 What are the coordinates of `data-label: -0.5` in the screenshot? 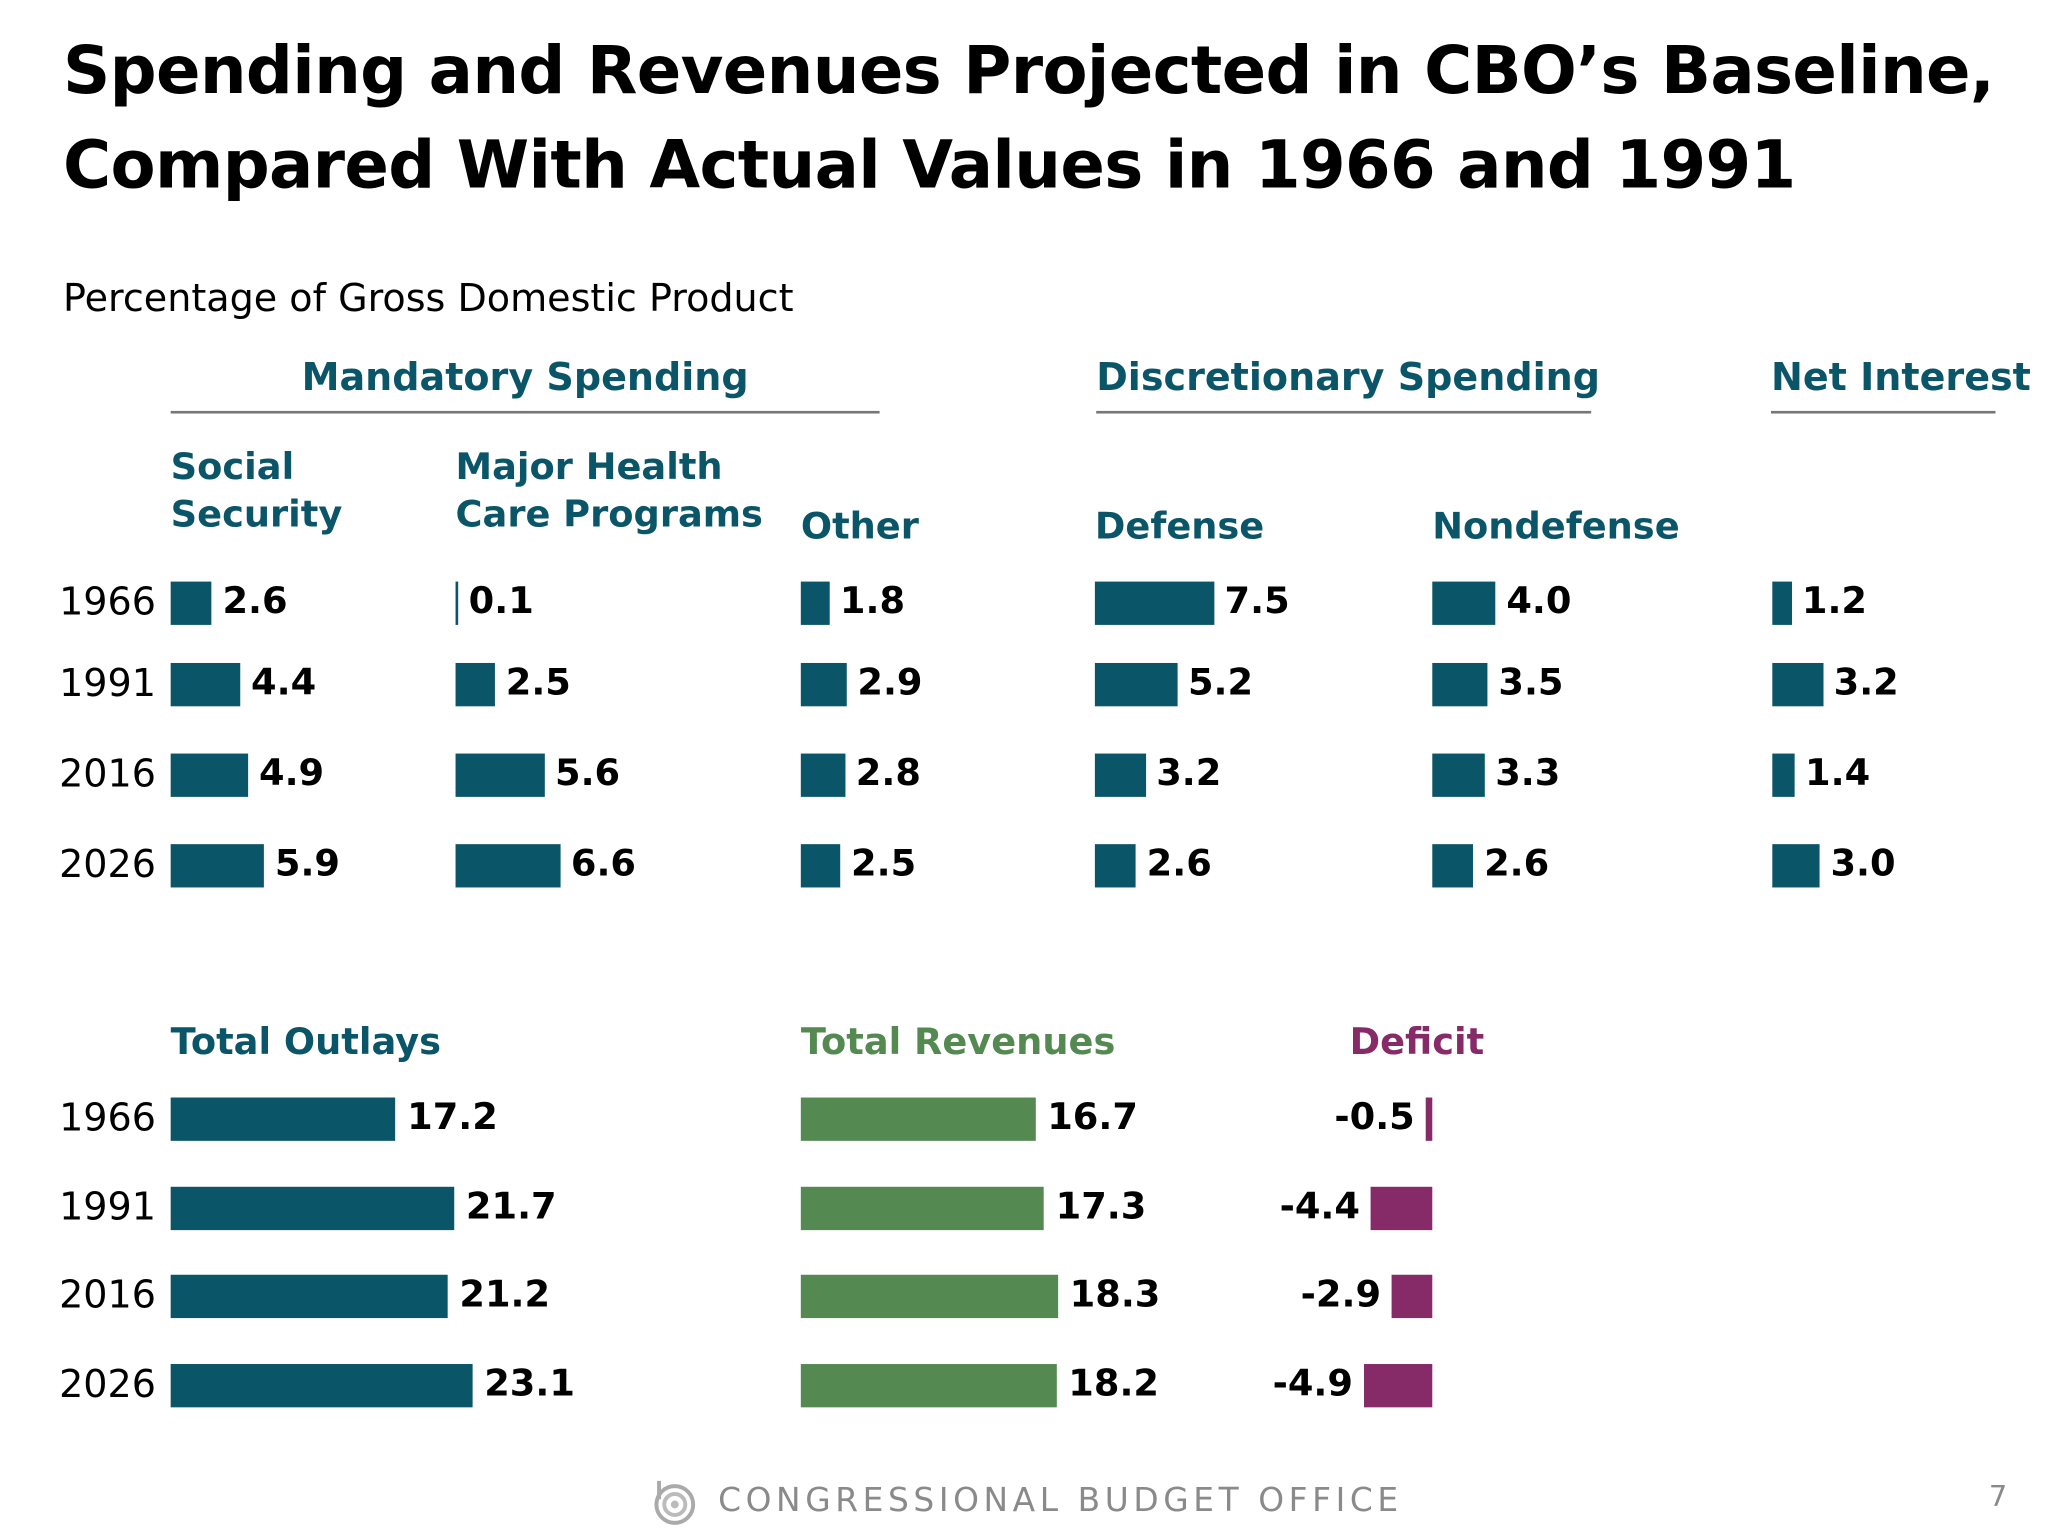 It's located at (1374, 1116).